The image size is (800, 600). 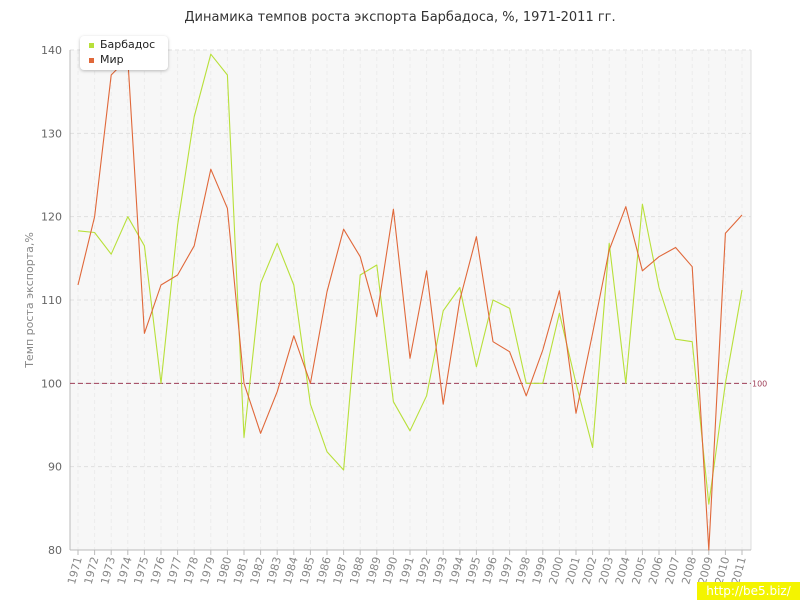 What do you see at coordinates (29, 300) in the screenshot?
I see `y-axis-label: Темп роста экспорта,%` at bounding box center [29, 300].